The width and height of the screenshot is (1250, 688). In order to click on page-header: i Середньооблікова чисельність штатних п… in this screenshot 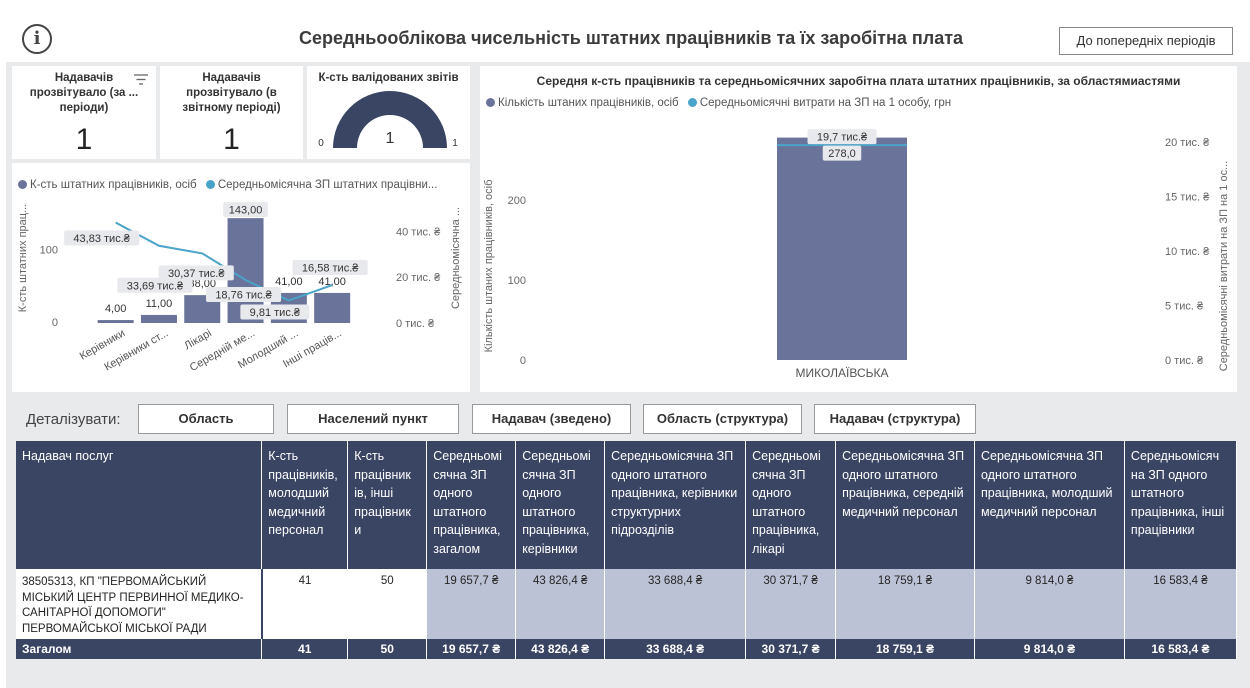, I will do `click(628, 31)`.